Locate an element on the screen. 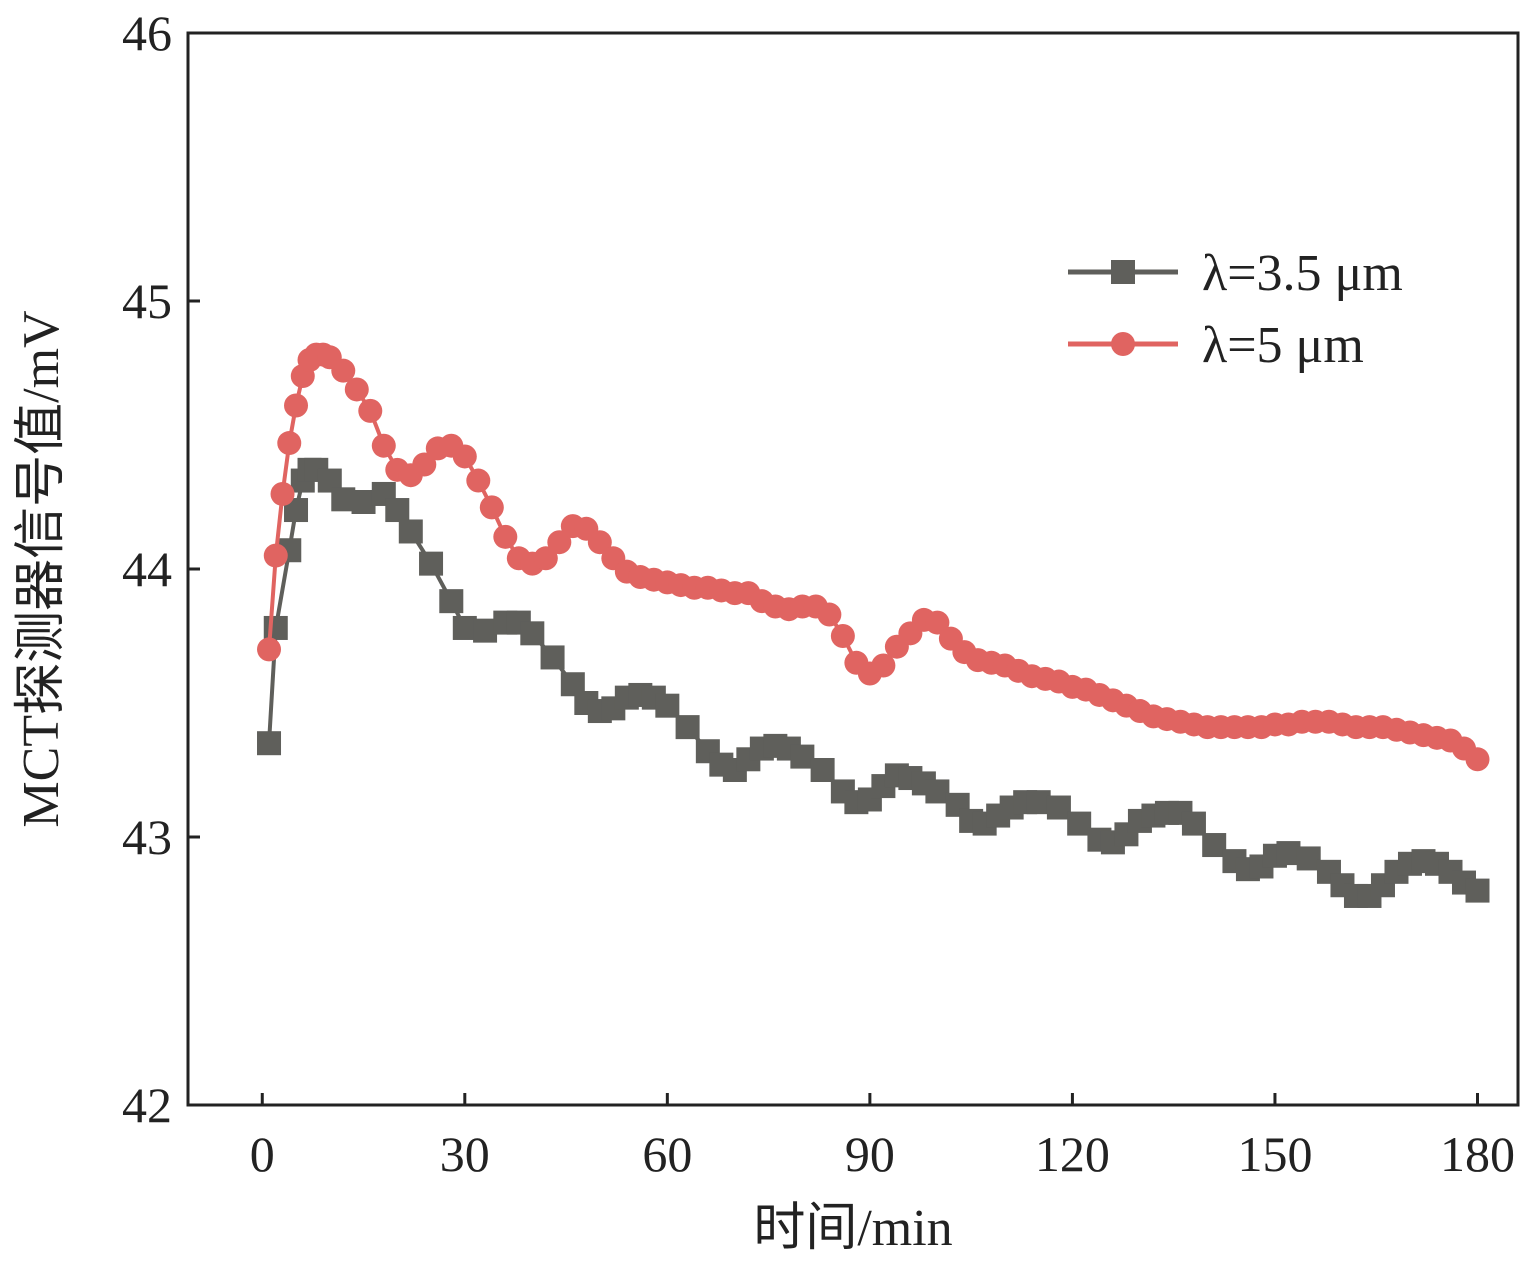 Image resolution: width=1520 pixels, height=1267 pixels. legend-item-3p5um: λ=3.5 μm is located at coordinates (1235, 273).